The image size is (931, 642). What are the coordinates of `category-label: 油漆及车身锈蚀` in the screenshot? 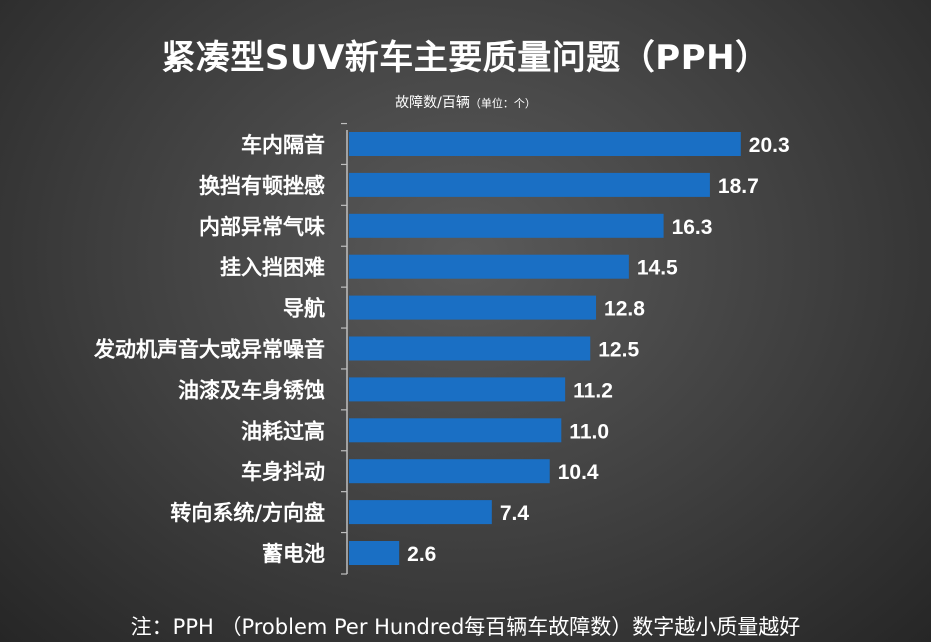 It's located at (251, 390).